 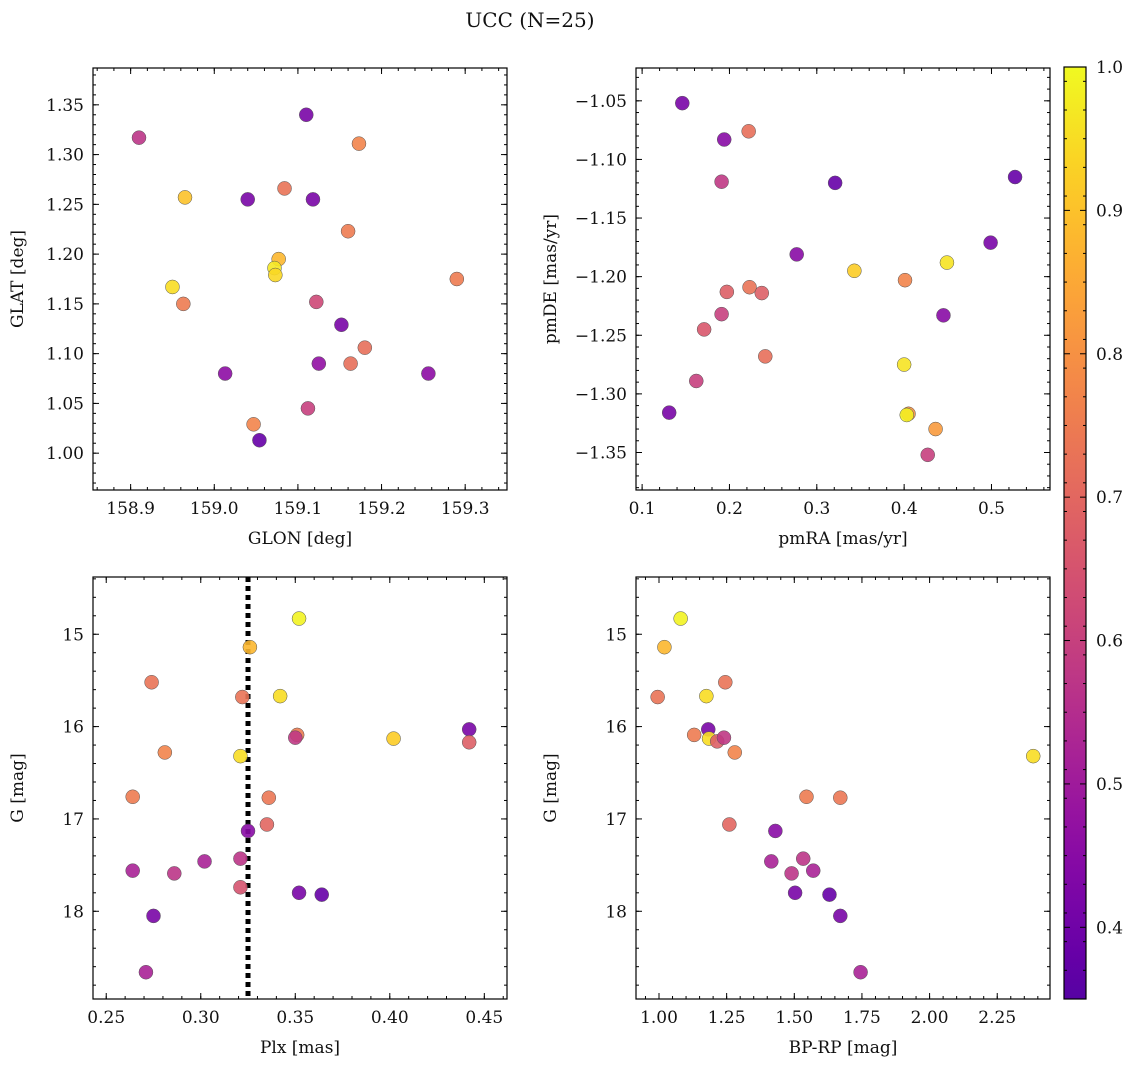 I want to click on y-tick-label: 1.10, so click(x=65, y=355).